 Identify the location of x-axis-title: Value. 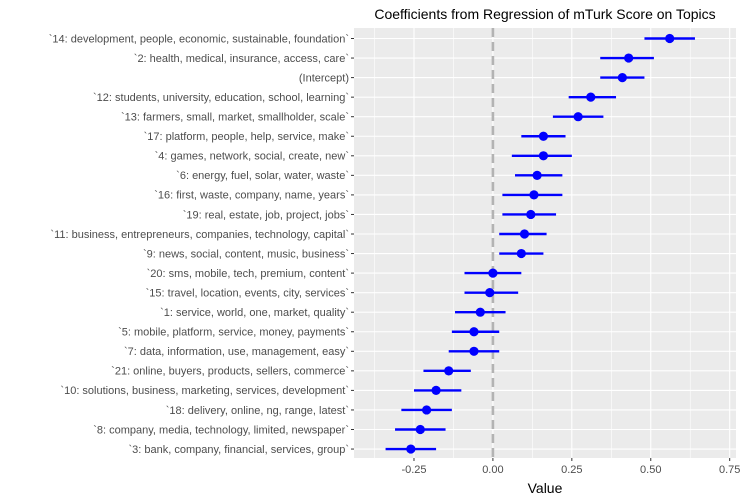
(545, 488).